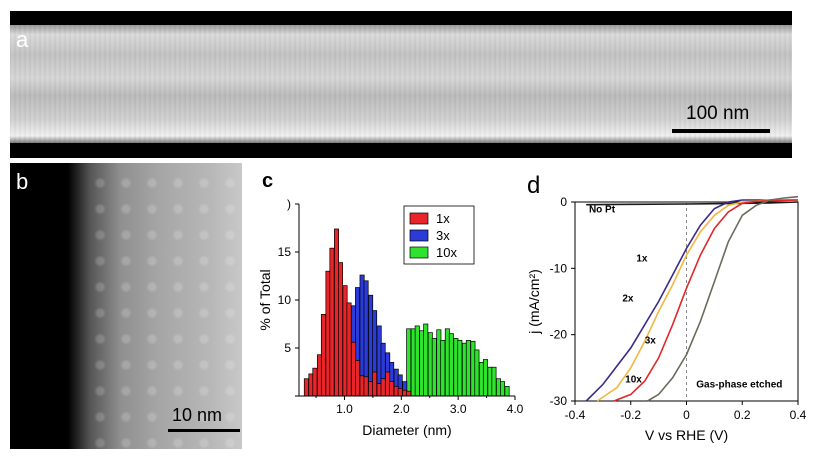 The image size is (820, 467). Describe the element at coordinates (197, 415) in the screenshot. I see `scale-bar-b-label: 10 nm` at that location.